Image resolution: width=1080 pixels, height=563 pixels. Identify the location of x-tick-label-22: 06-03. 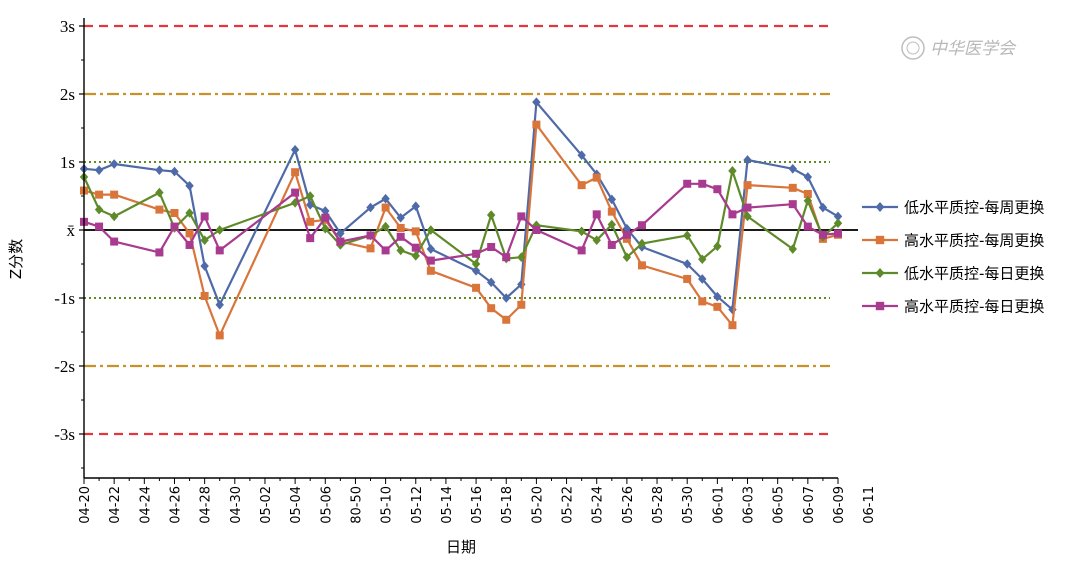
(749, 505).